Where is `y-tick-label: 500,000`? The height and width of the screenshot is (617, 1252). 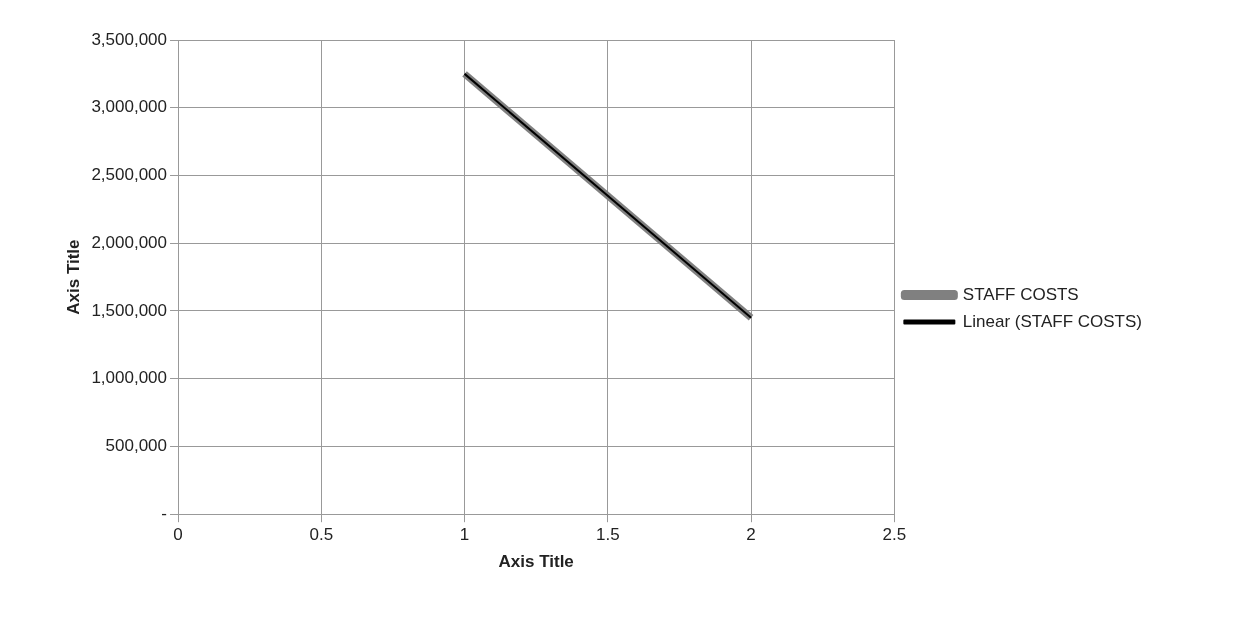 y-tick-label: 500,000 is located at coordinates (136, 446).